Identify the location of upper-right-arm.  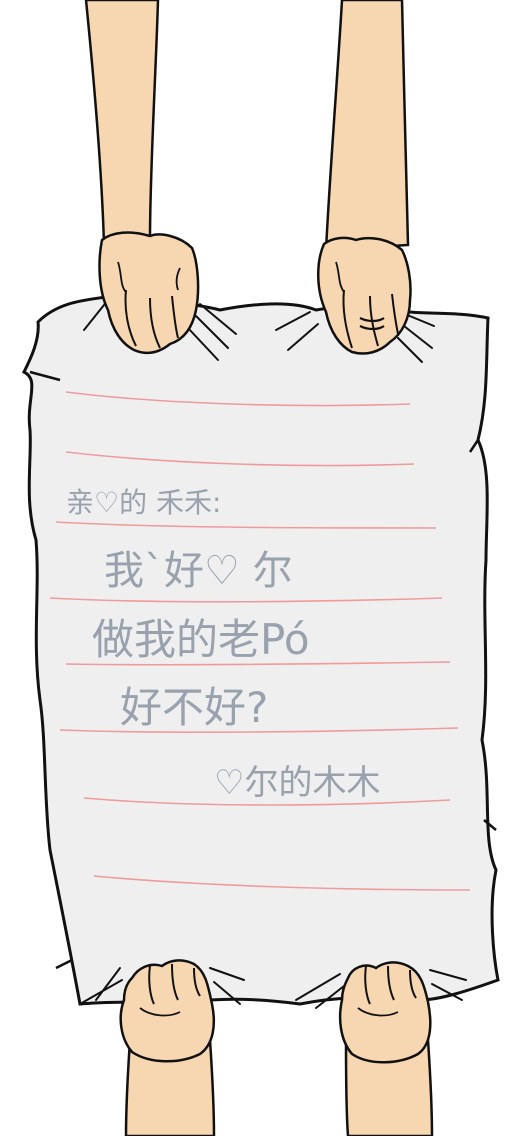
(367, 126).